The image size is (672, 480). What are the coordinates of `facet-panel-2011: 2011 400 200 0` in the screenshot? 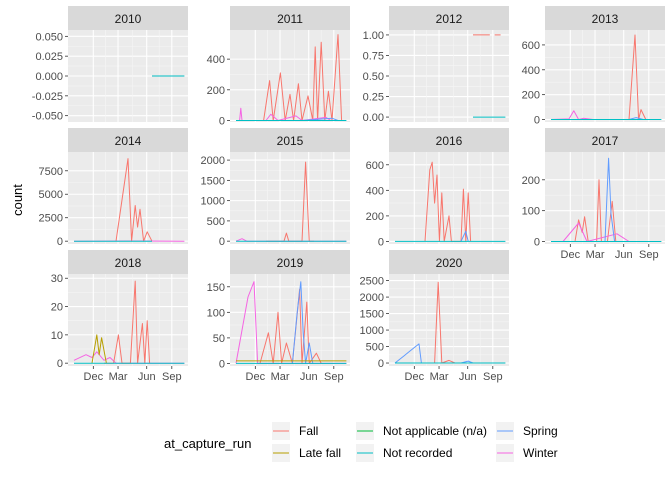 It's located at (278, 66).